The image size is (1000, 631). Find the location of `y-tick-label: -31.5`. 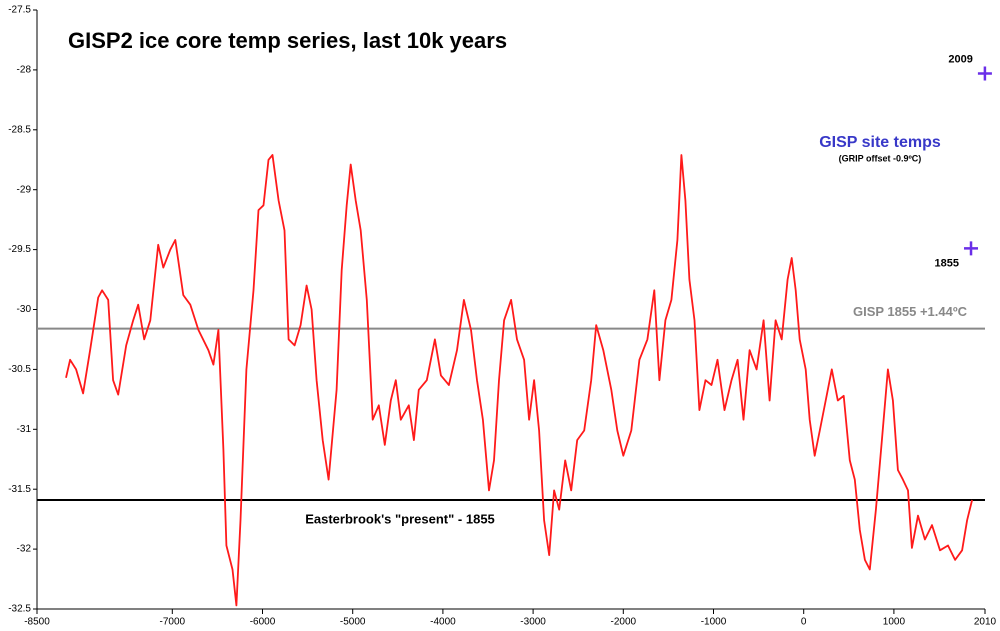

y-tick-label: -31.5 is located at coordinates (19, 489).